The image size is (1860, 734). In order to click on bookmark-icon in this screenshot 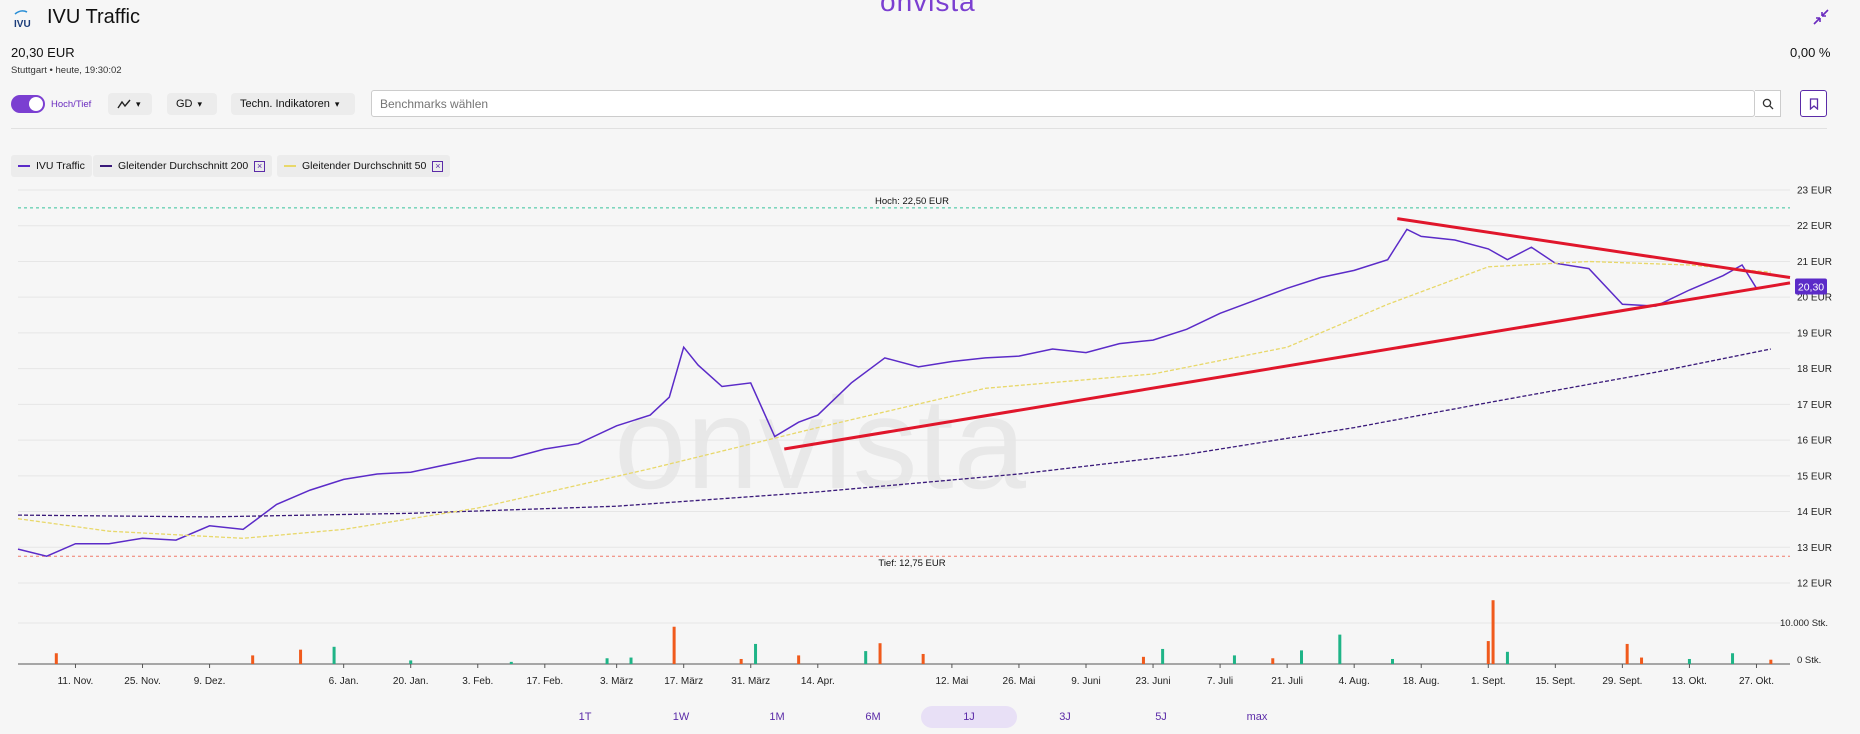, I will do `click(1813, 103)`.